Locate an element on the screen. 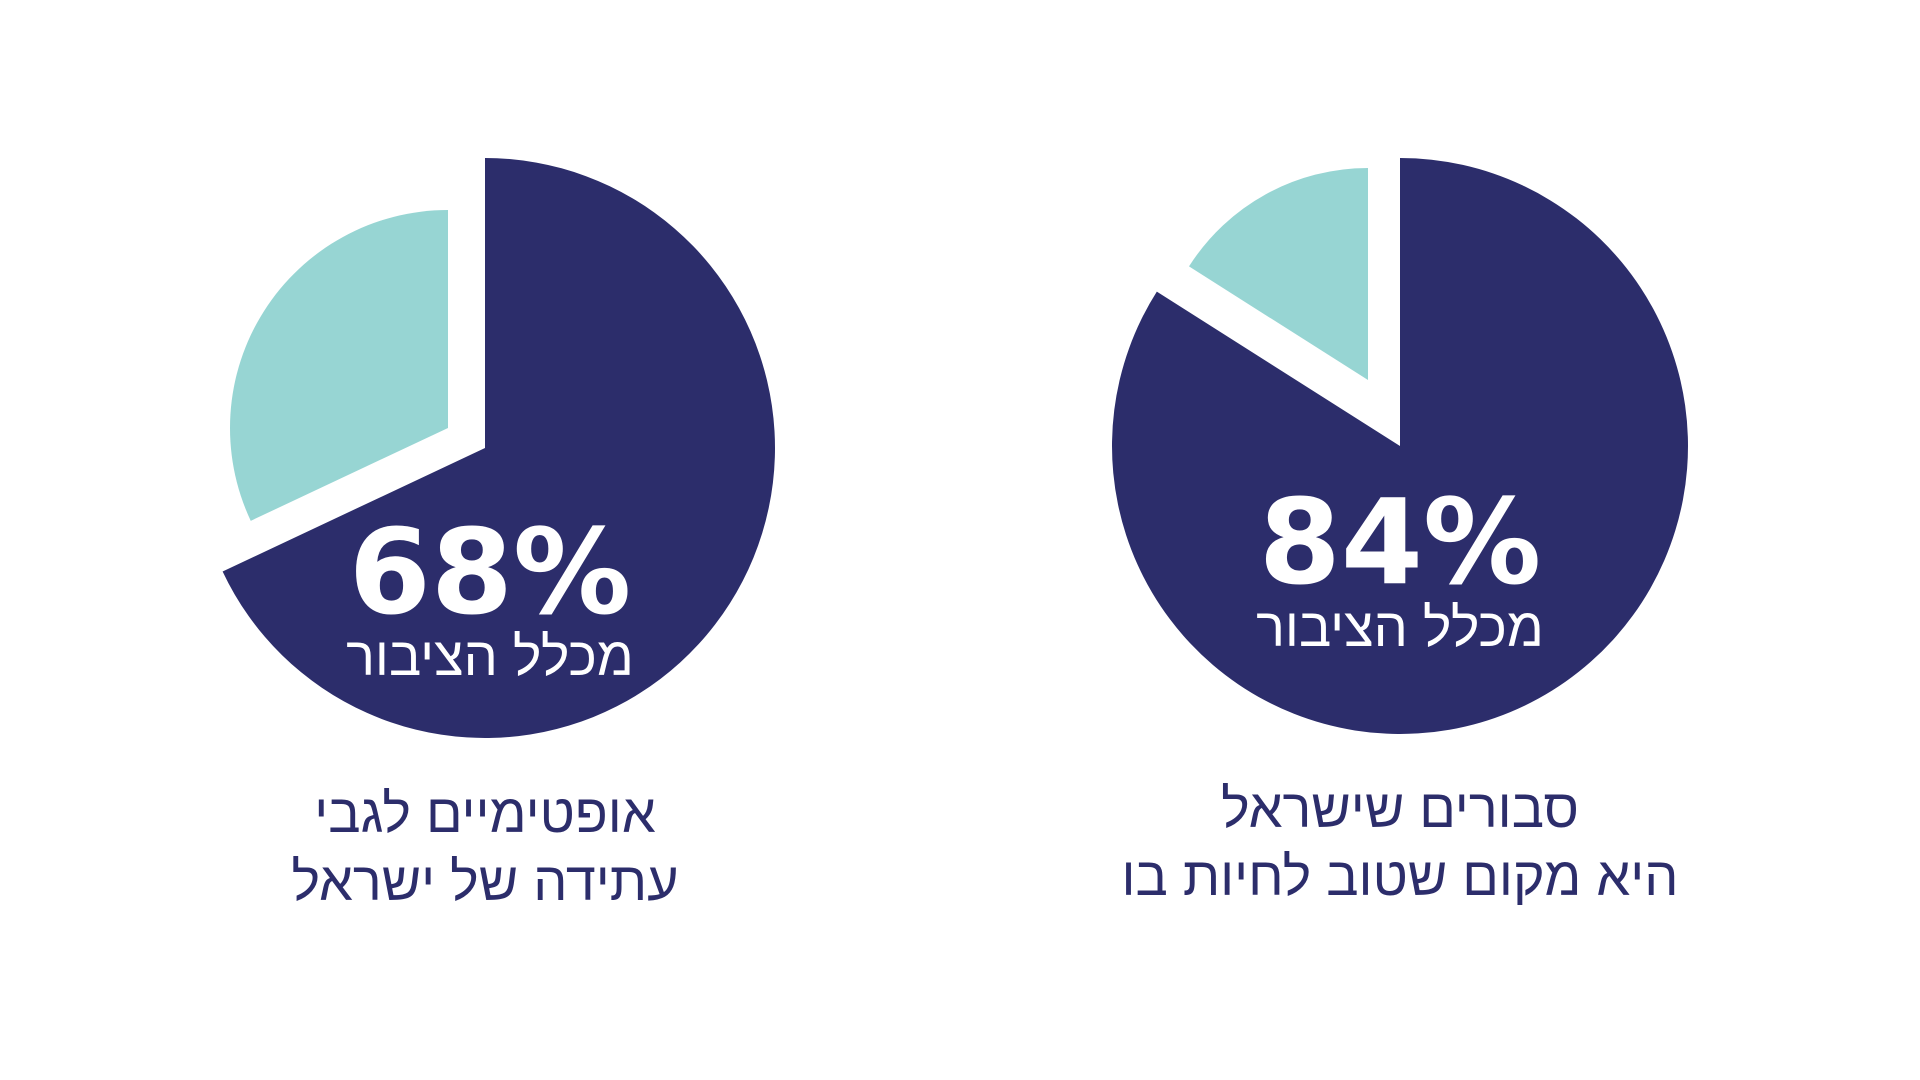  pie-slice-minor-left is located at coordinates (338, 365).